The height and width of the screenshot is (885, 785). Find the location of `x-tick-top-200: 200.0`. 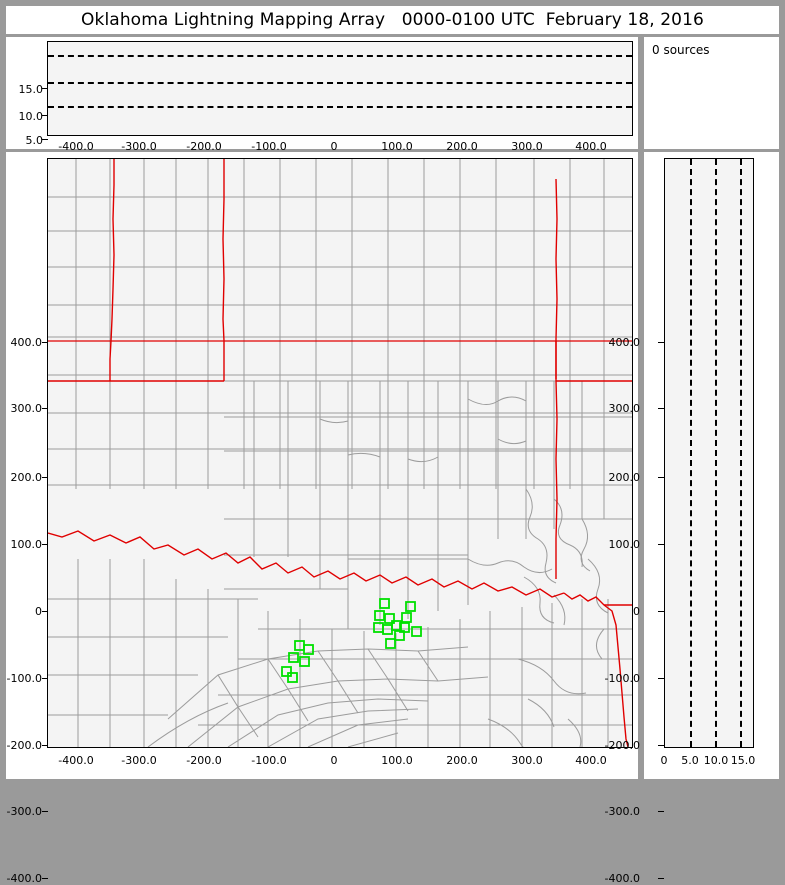

x-tick-top-200: 200.0 is located at coordinates (462, 146).